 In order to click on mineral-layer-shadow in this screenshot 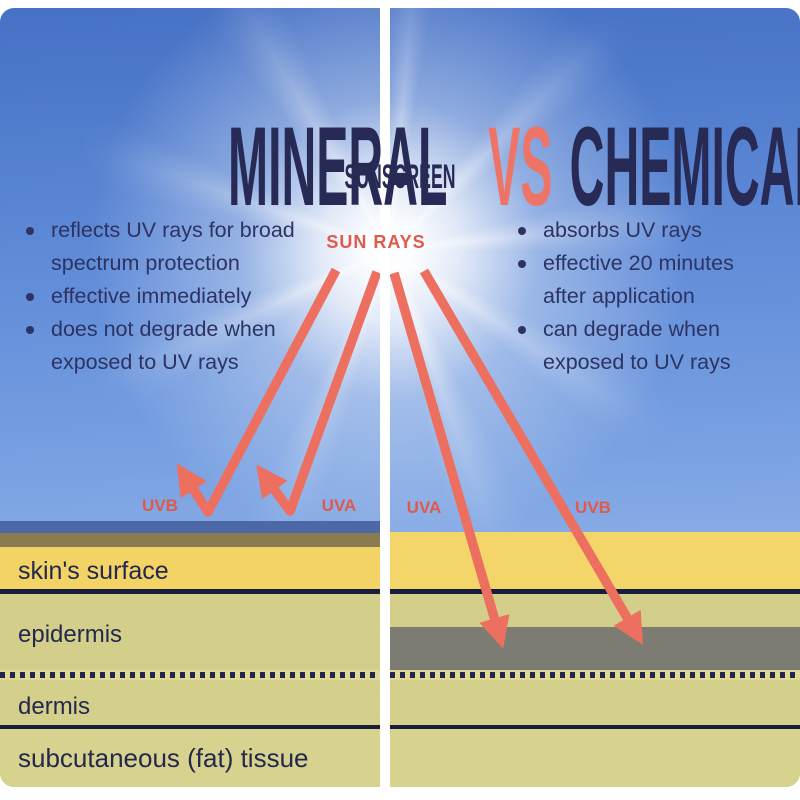, I will do `click(190, 540)`.